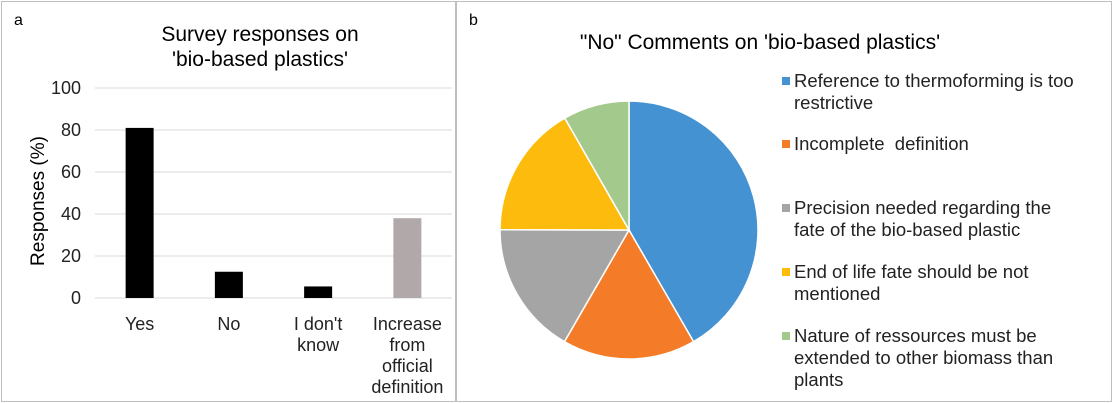 This screenshot has width=1113, height=403. Describe the element at coordinates (934, 80) in the screenshot. I see `legend-label: Reference to thermoforming is too` at that location.